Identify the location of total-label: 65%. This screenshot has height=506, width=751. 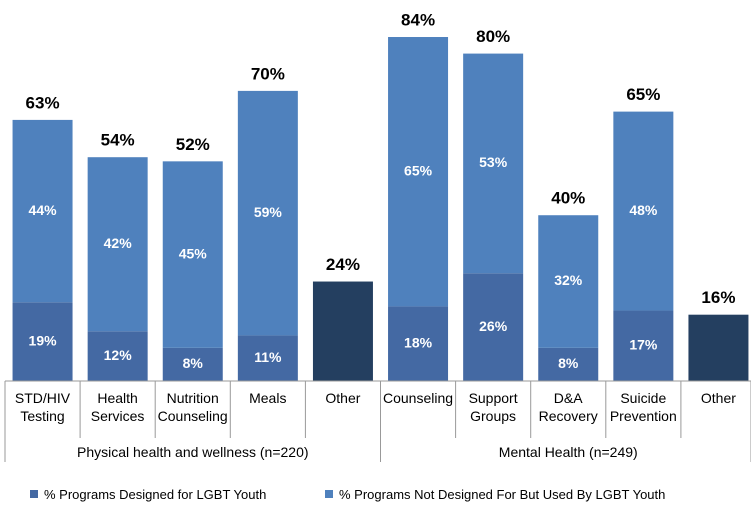
(643, 94).